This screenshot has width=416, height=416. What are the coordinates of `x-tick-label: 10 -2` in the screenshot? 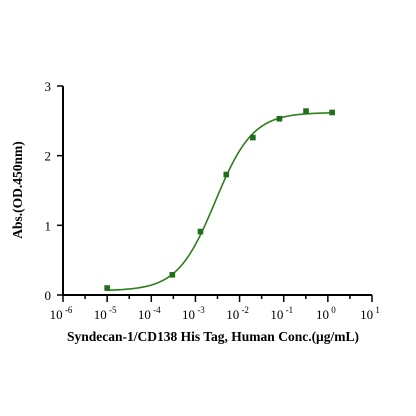 It's located at (237, 313).